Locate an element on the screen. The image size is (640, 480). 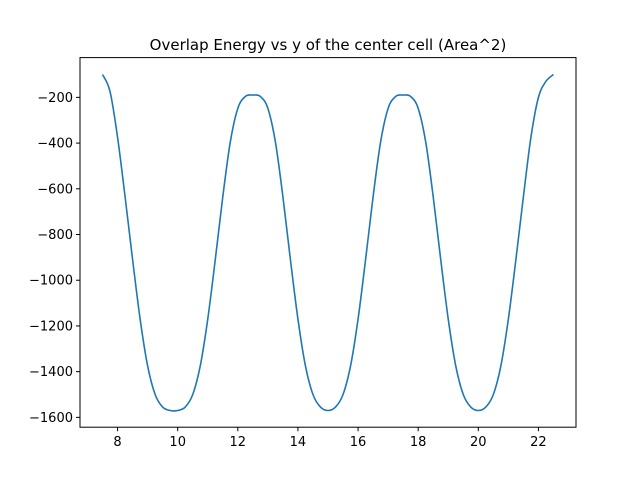
x-tick-label: 18 is located at coordinates (418, 442).